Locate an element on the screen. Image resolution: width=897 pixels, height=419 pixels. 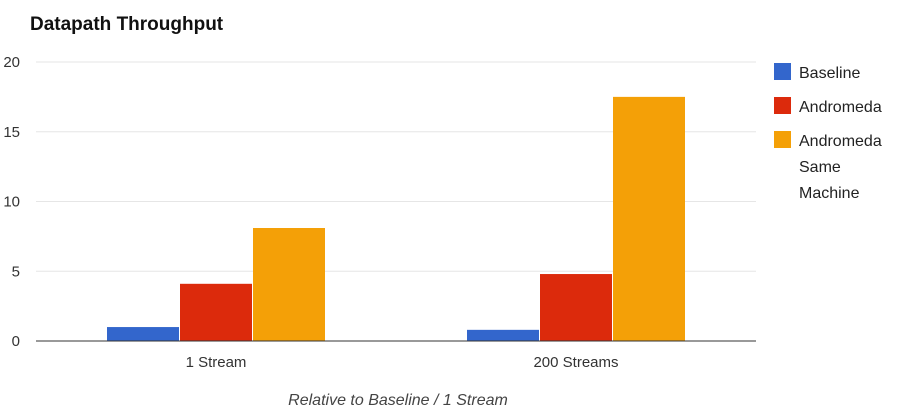
chart-title: Datapath Throughput is located at coordinates (127, 24).